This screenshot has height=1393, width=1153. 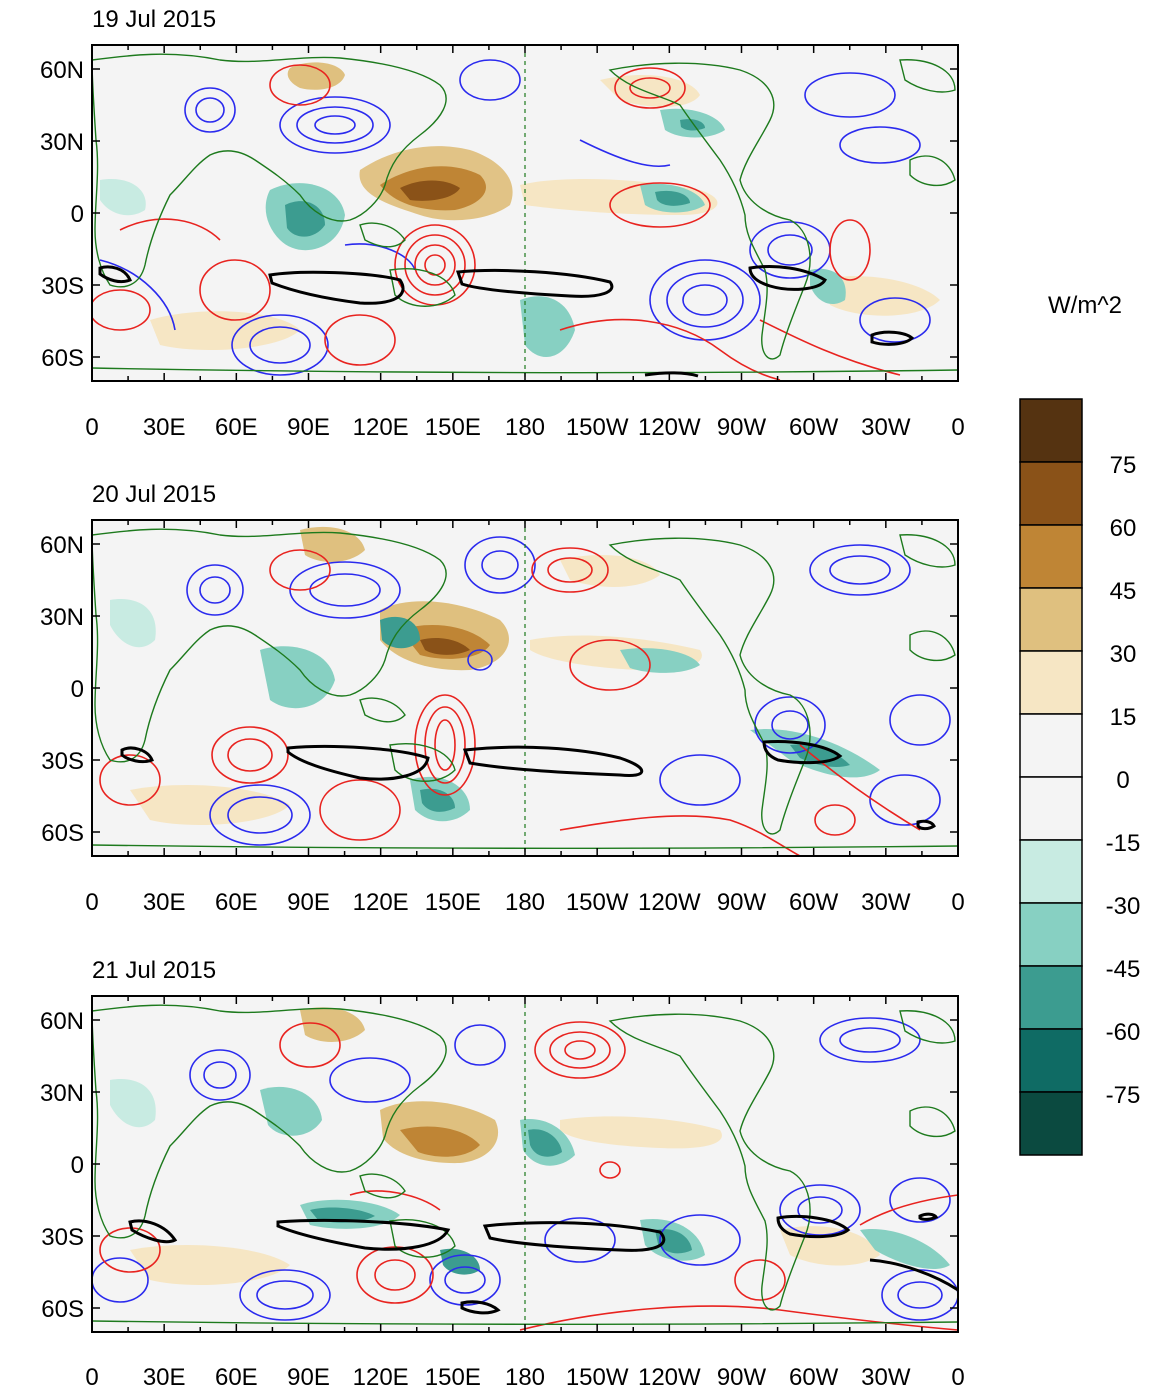 I want to click on lon-tick-label: 60E, so click(x=236, y=902).